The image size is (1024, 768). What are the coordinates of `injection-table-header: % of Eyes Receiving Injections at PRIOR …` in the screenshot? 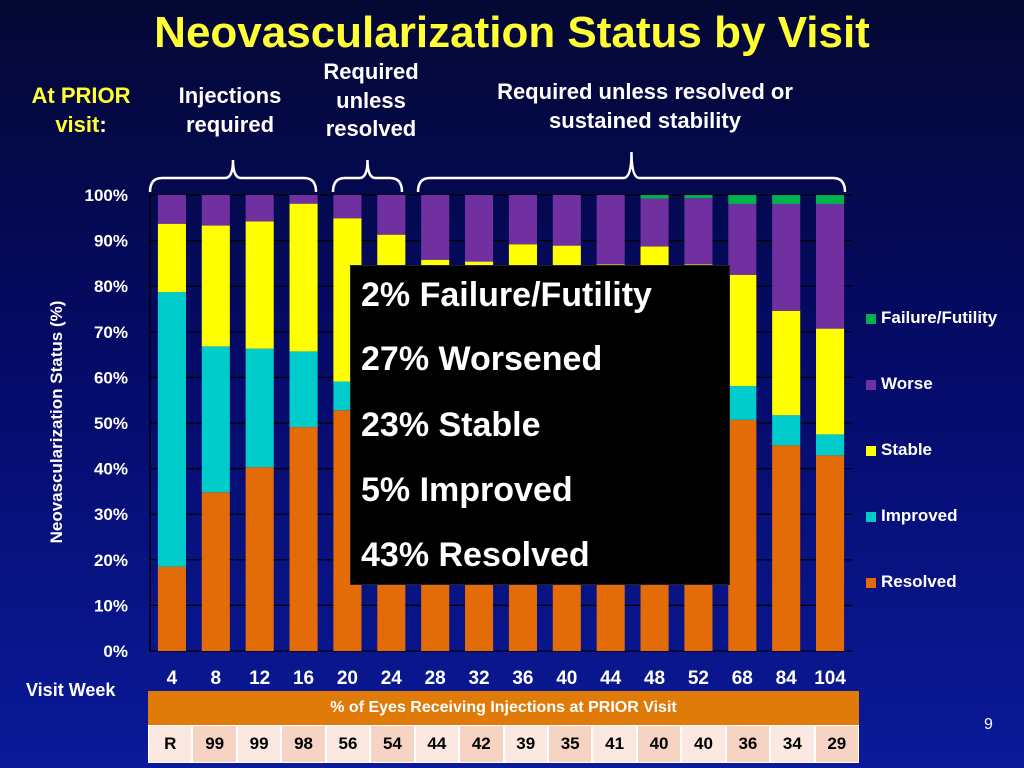 It's located at (503, 708).